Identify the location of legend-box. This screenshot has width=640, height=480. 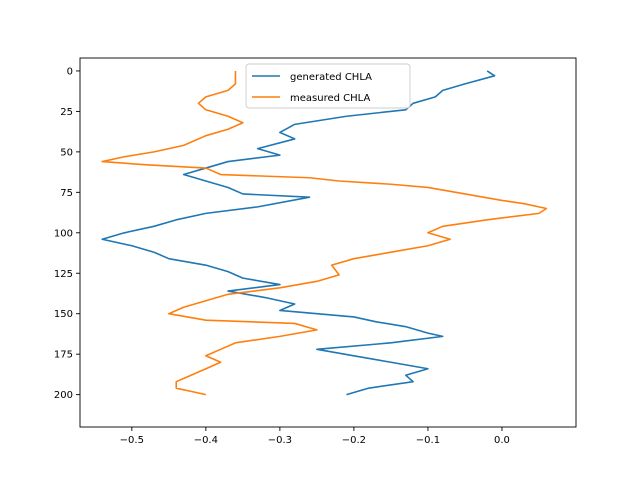
(328, 86).